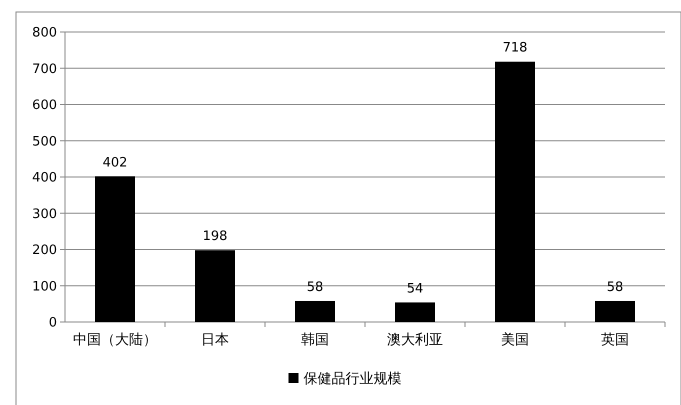 This screenshot has width=681, height=405. I want to click on y-tick-label: 400, so click(44, 178).